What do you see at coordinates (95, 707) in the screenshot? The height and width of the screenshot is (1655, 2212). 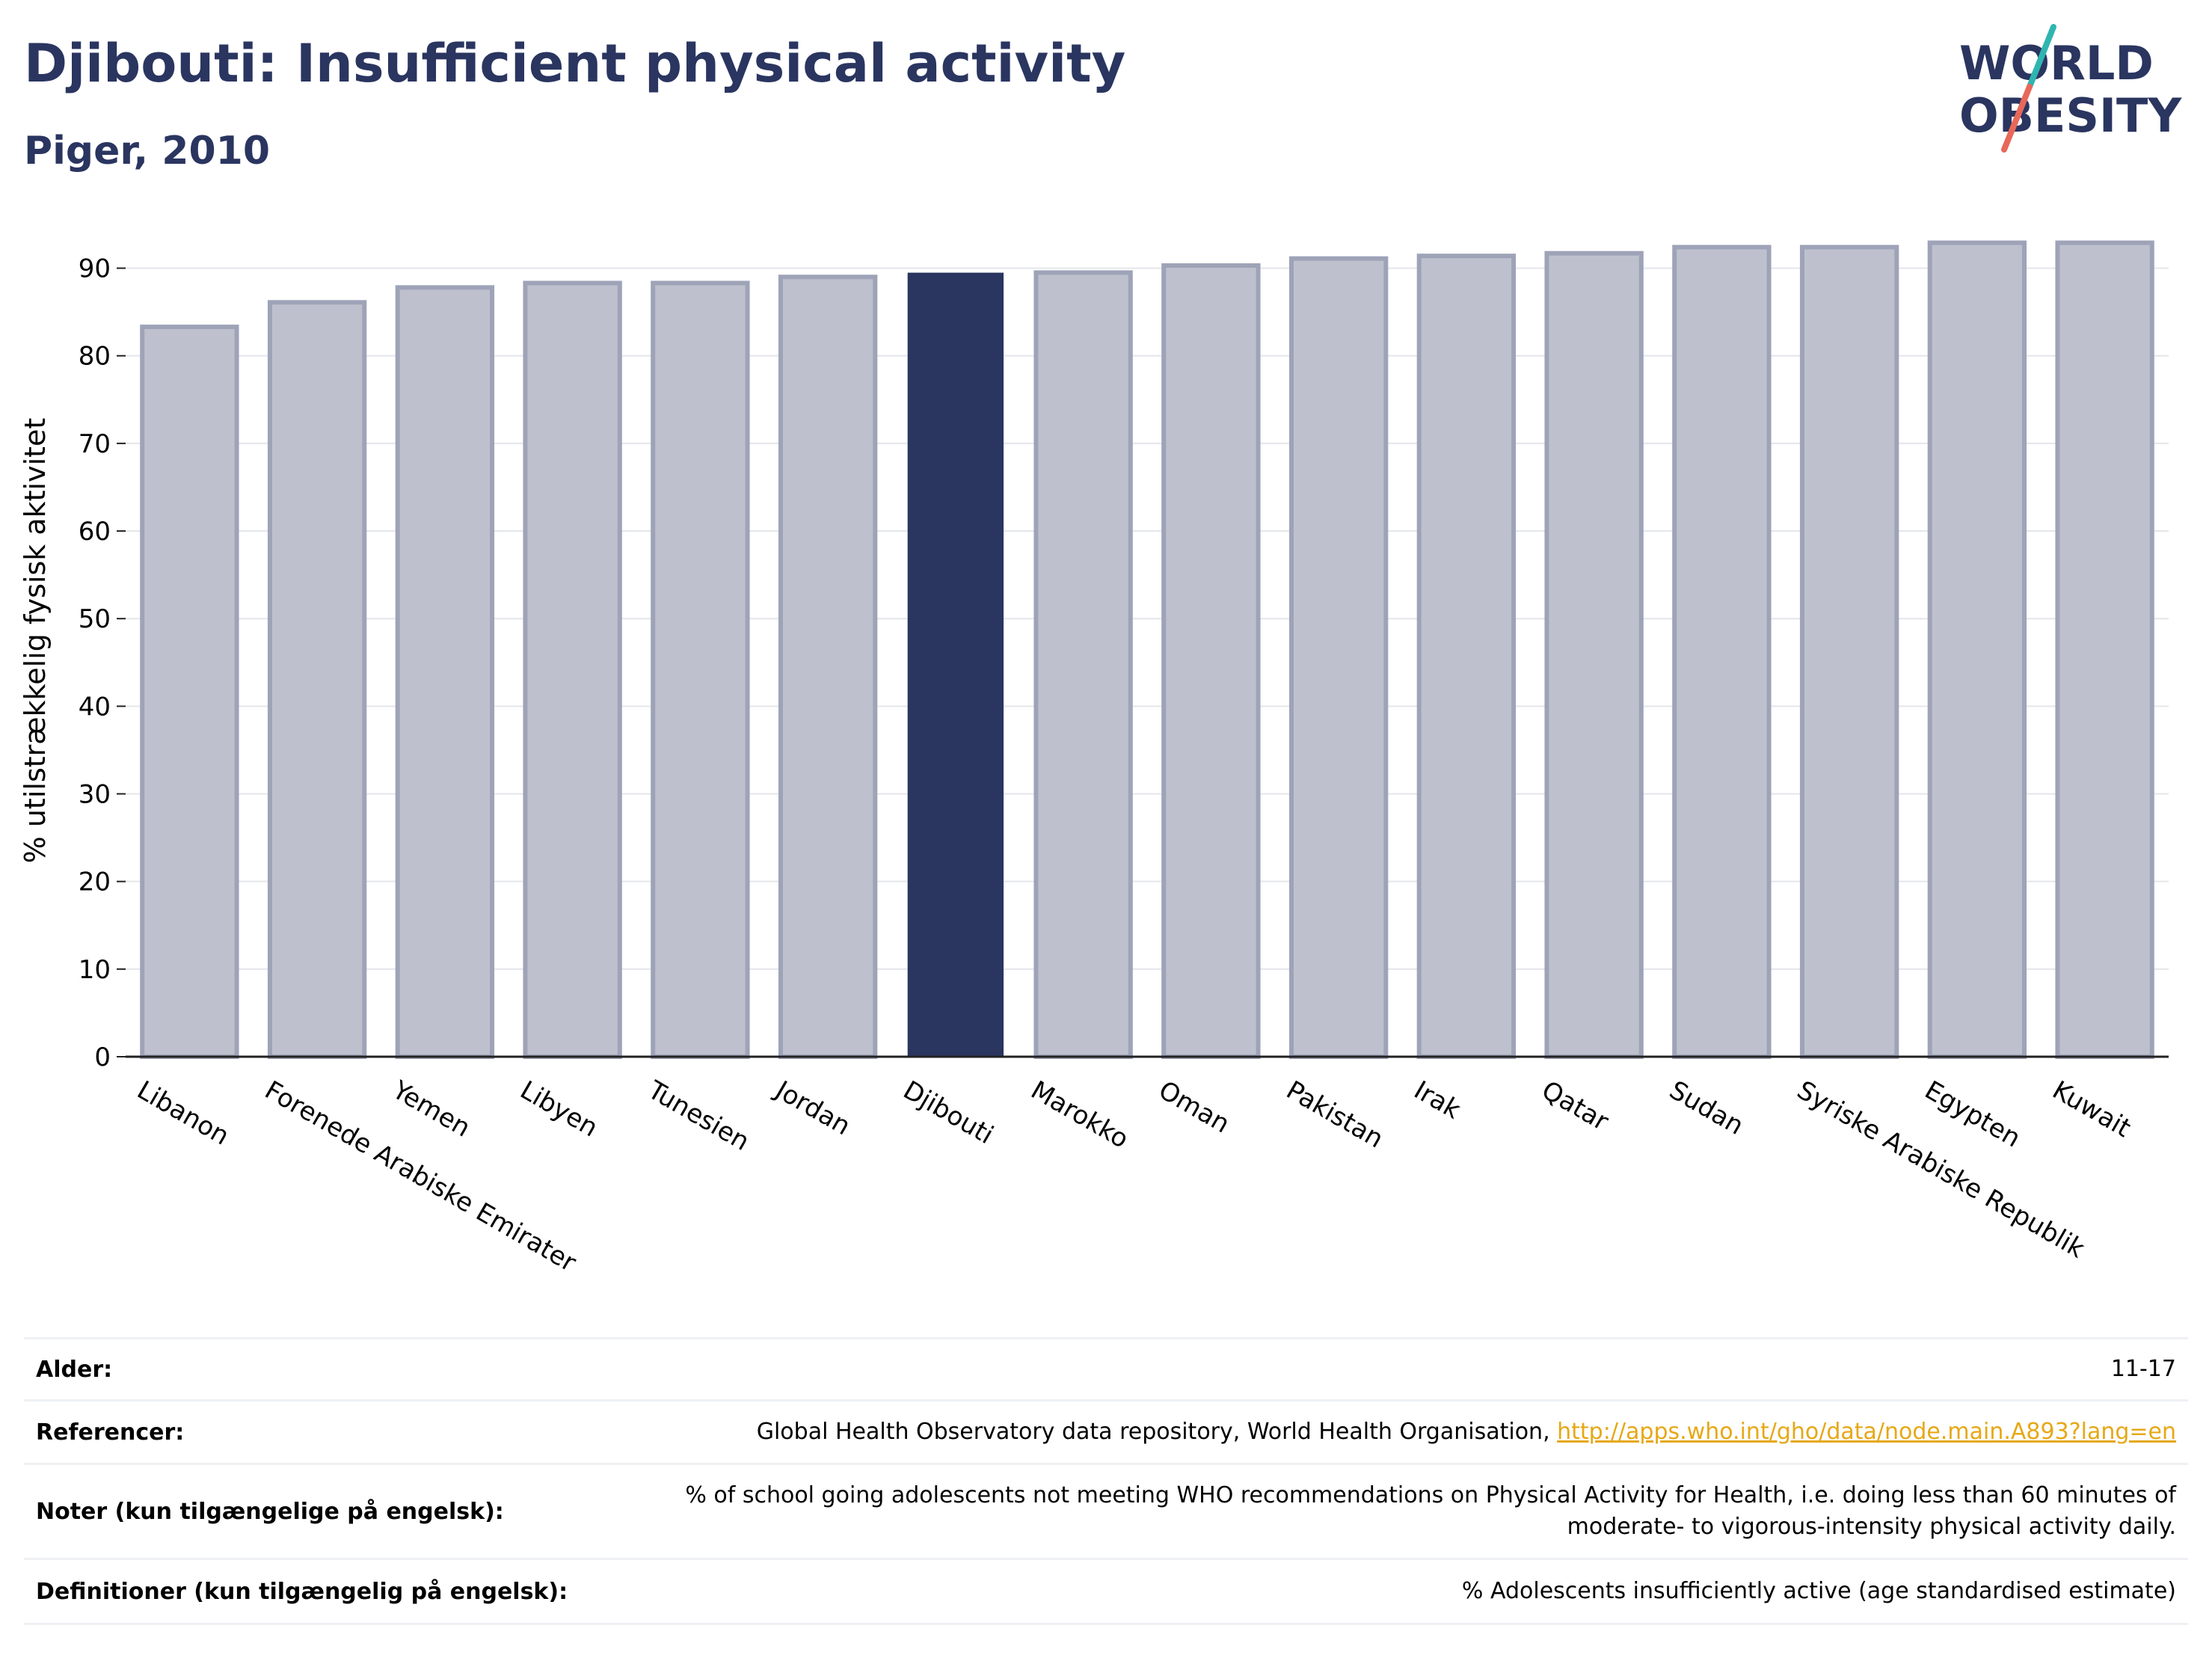 I see `y-tick-label: 40` at bounding box center [95, 707].